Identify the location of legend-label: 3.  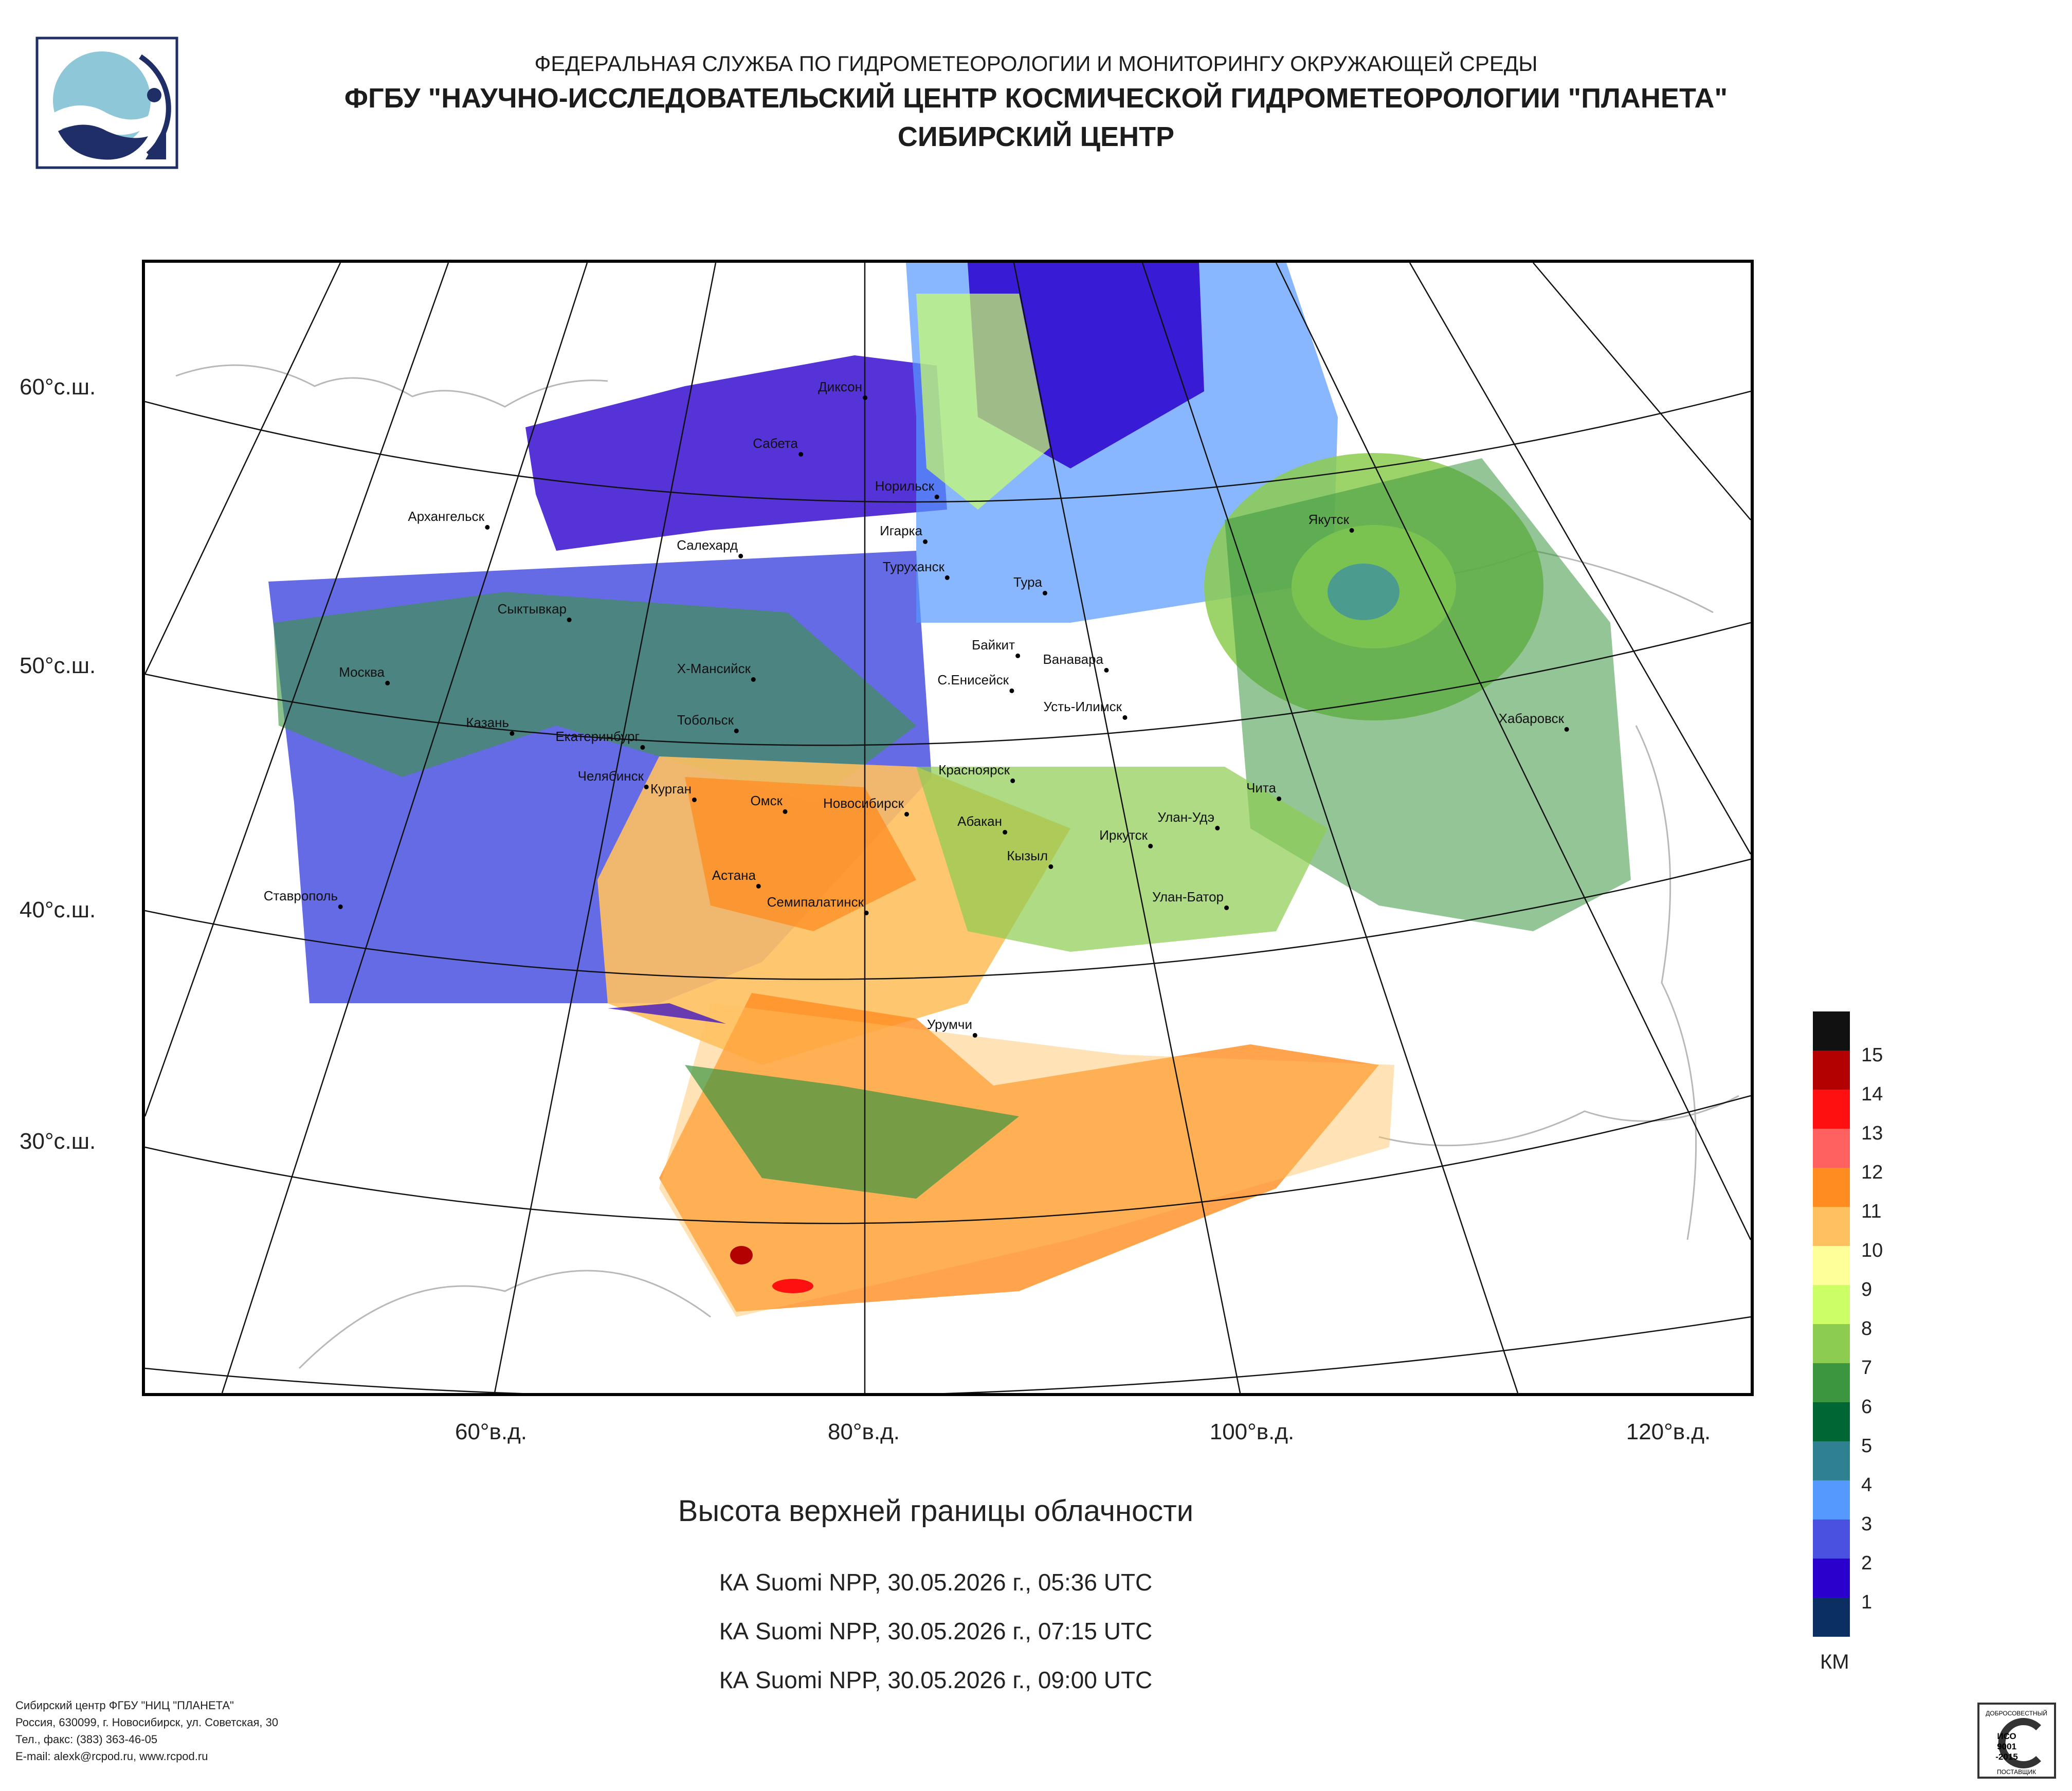
(1867, 1524).